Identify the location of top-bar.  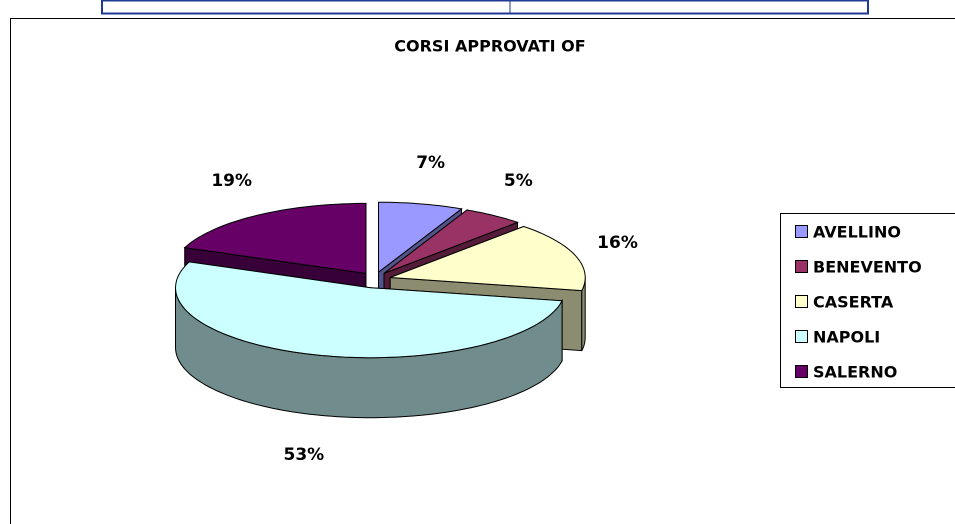
(485, 7).